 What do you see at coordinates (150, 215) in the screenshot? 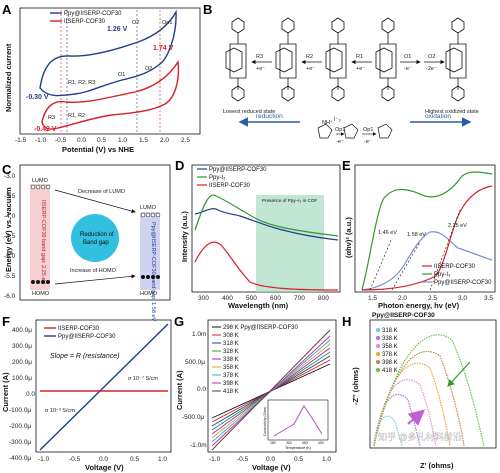
I see `band-lumo-right` at bounding box center [150, 215].